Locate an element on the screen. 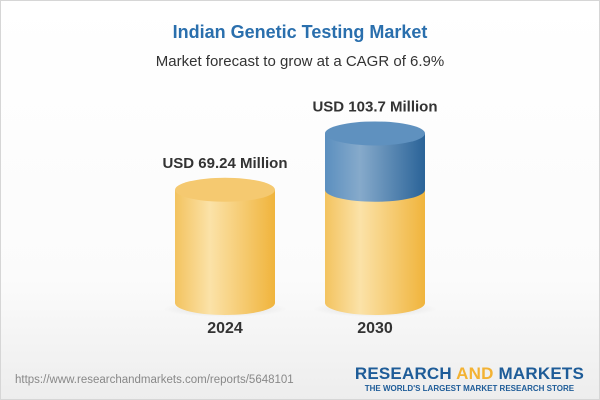 The width and height of the screenshot is (600, 400). category-label: 2024 is located at coordinates (225, 328).